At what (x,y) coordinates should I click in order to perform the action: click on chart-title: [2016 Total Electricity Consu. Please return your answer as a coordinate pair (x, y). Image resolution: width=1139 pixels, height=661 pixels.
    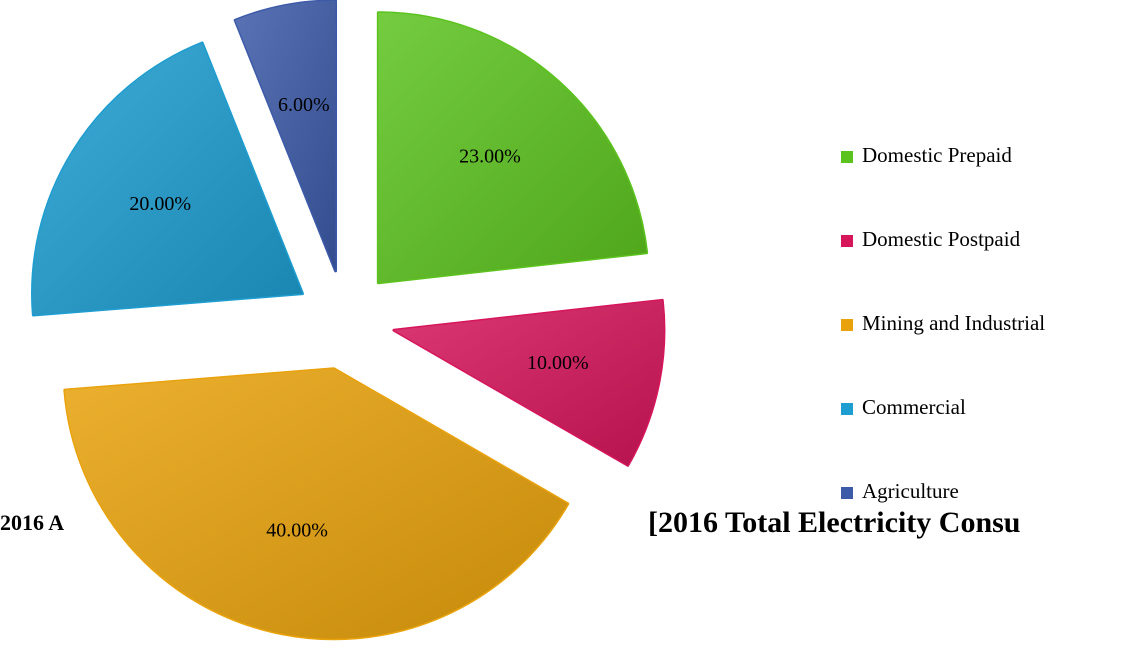
    Looking at the image, I should click on (834, 522).